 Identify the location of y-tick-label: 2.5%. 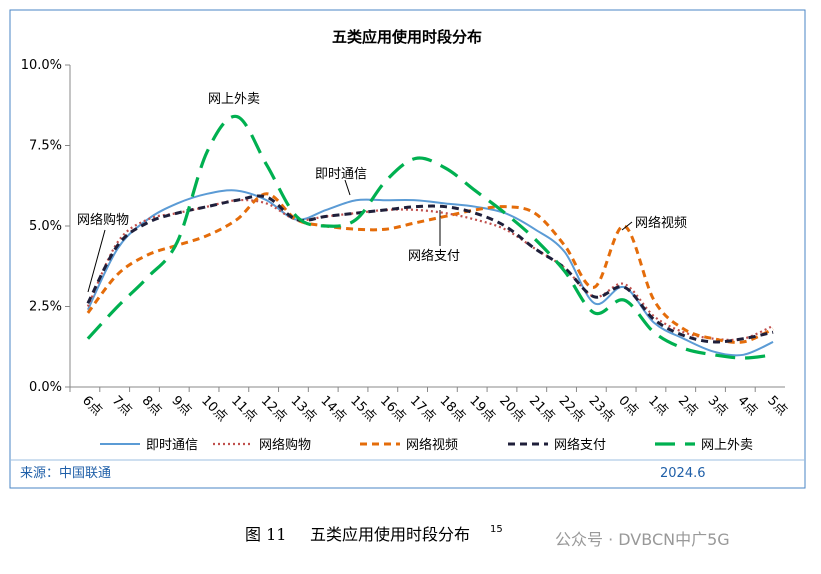
(45, 307).